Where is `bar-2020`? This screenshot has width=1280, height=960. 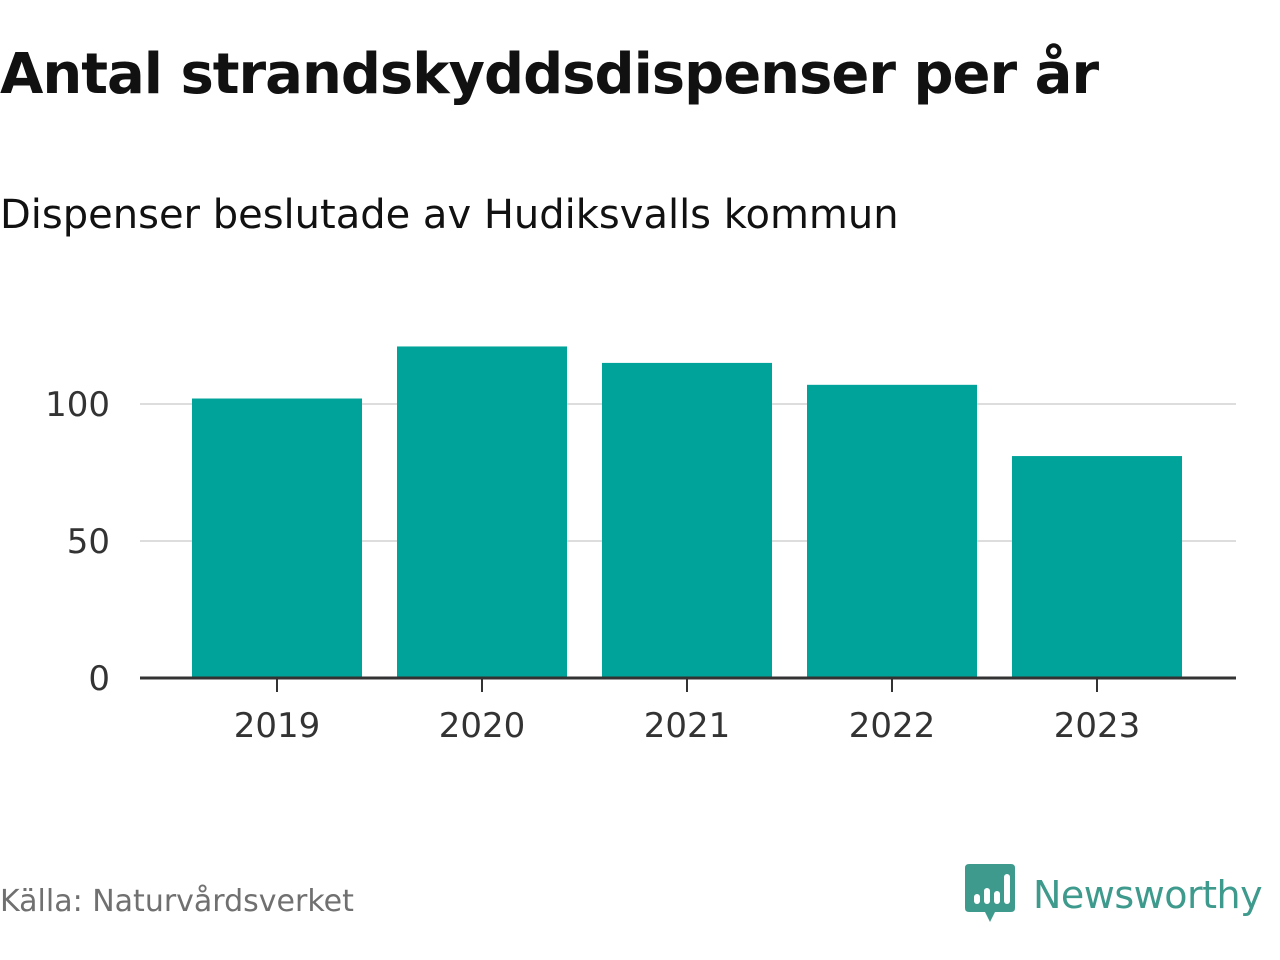 bar-2020 is located at coordinates (482, 512).